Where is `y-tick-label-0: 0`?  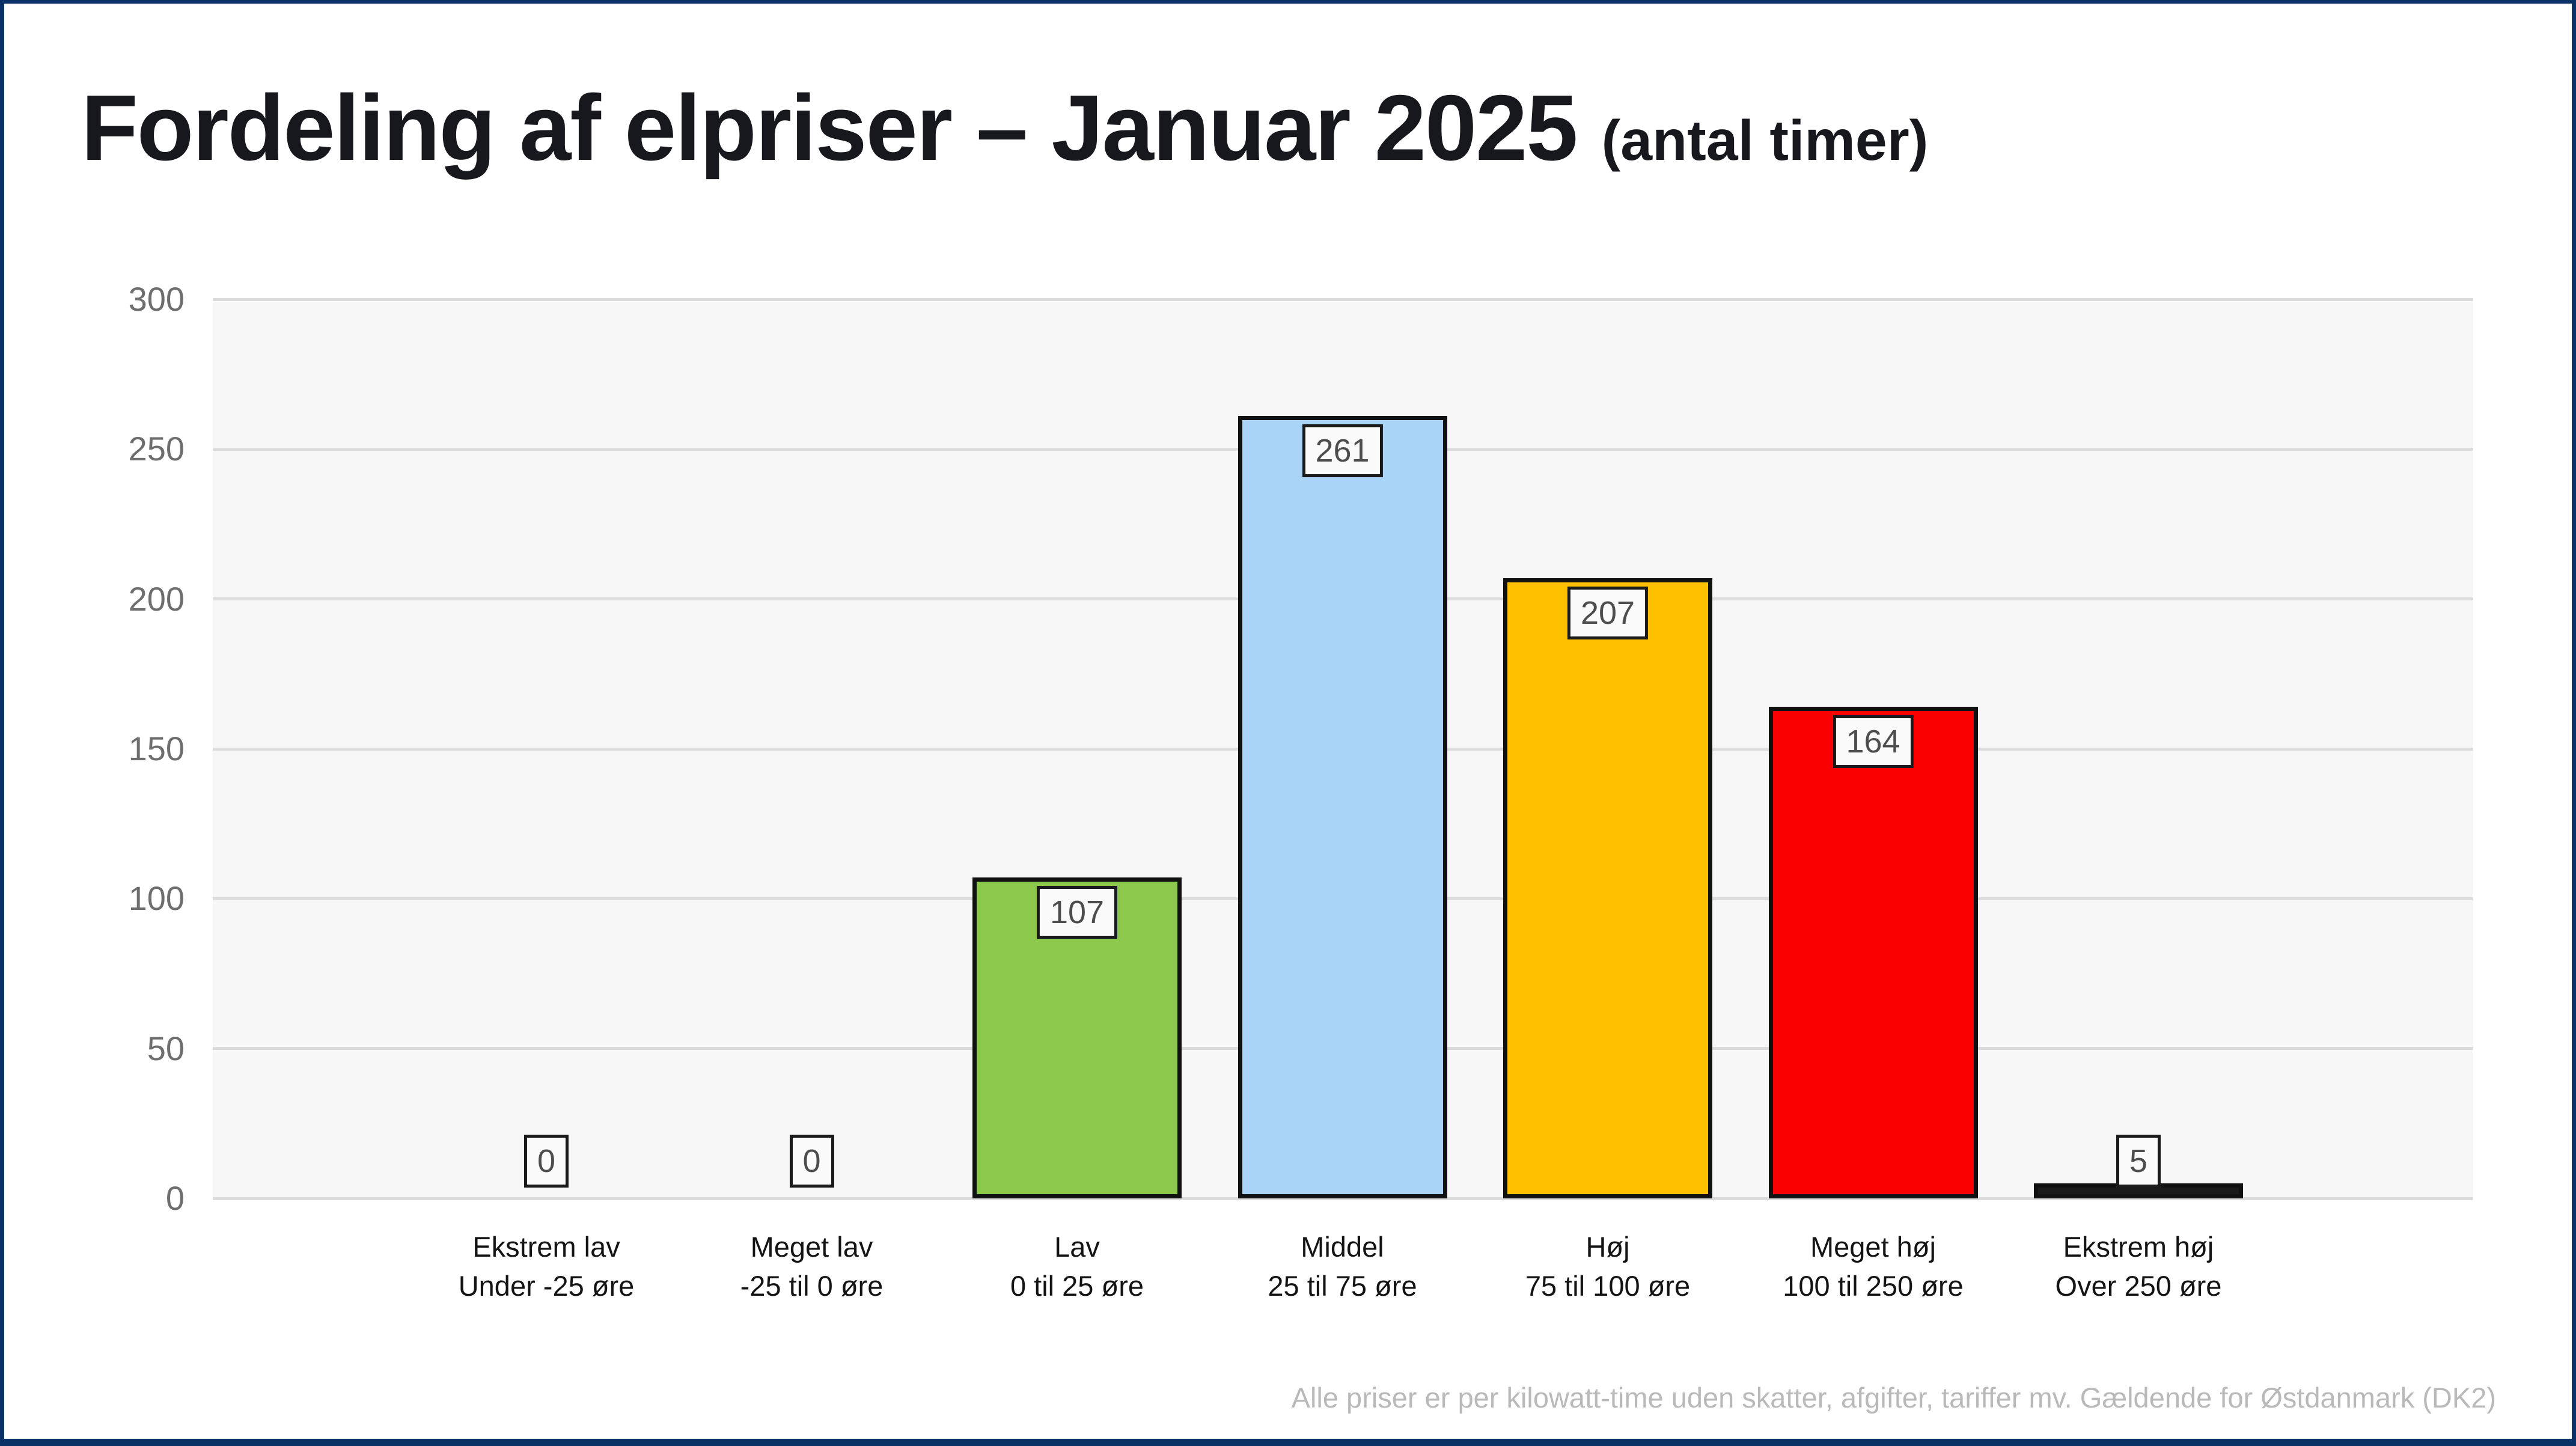
y-tick-label-0: 0 is located at coordinates (175, 1198).